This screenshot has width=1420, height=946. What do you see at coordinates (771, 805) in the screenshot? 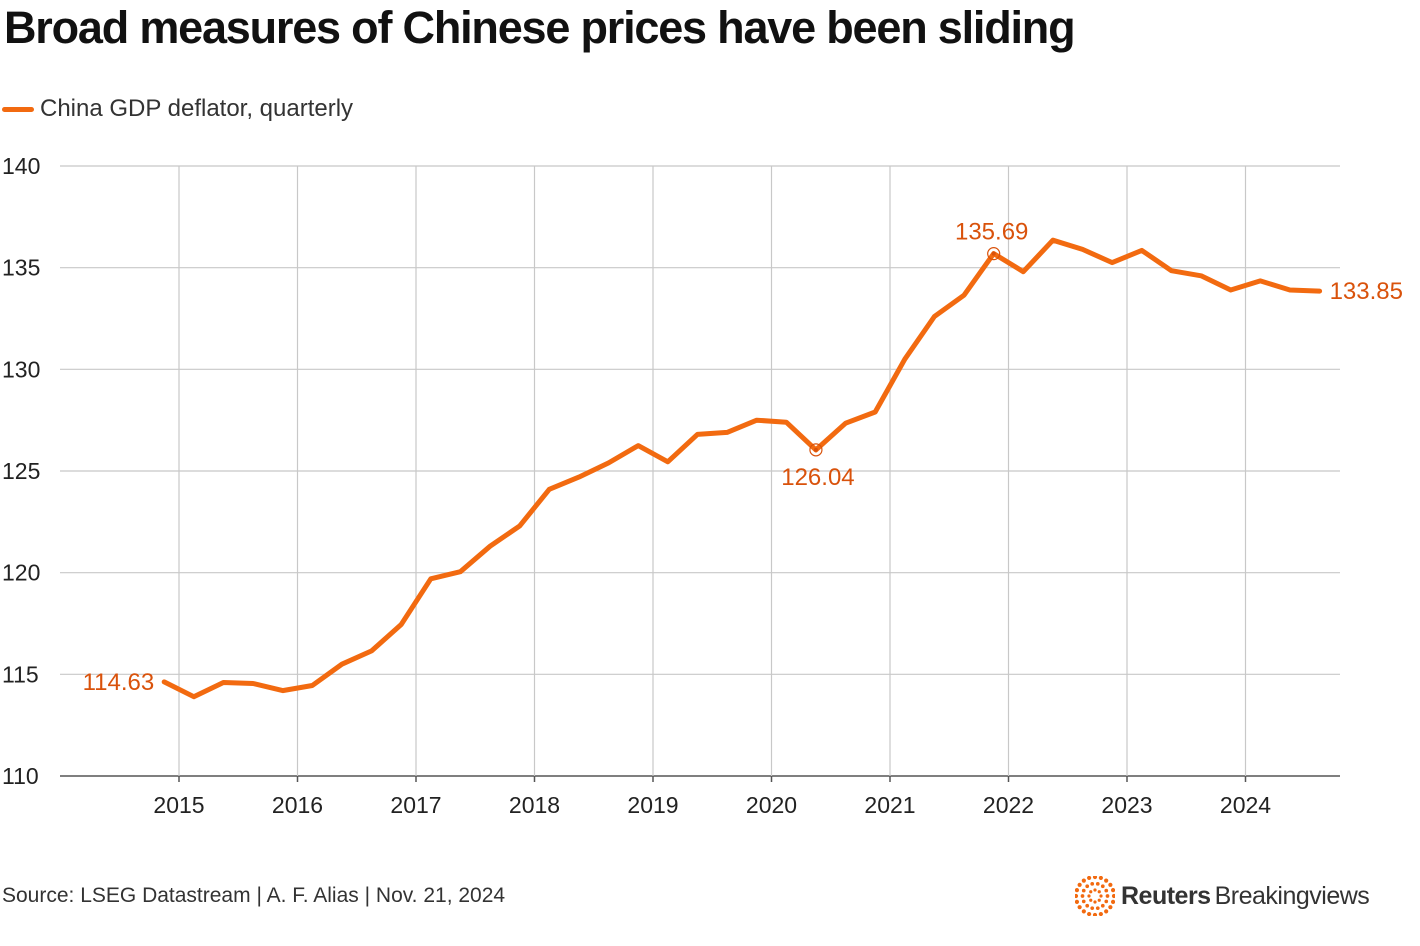
I see `x-tick-label: 2020` at bounding box center [771, 805].